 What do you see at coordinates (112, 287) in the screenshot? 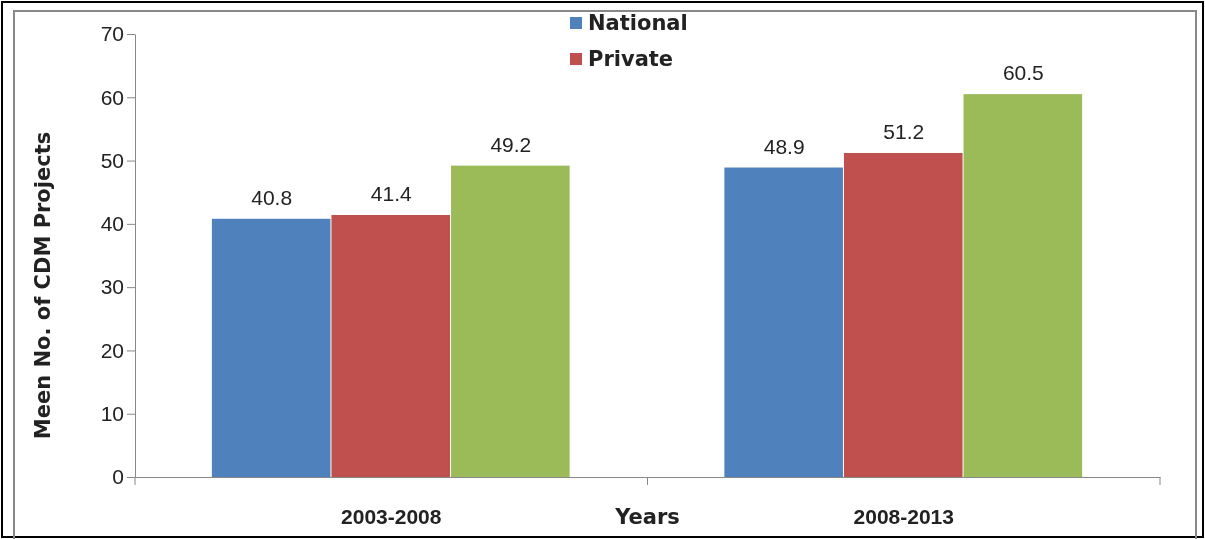
I see `y-tick-label: 30` at bounding box center [112, 287].